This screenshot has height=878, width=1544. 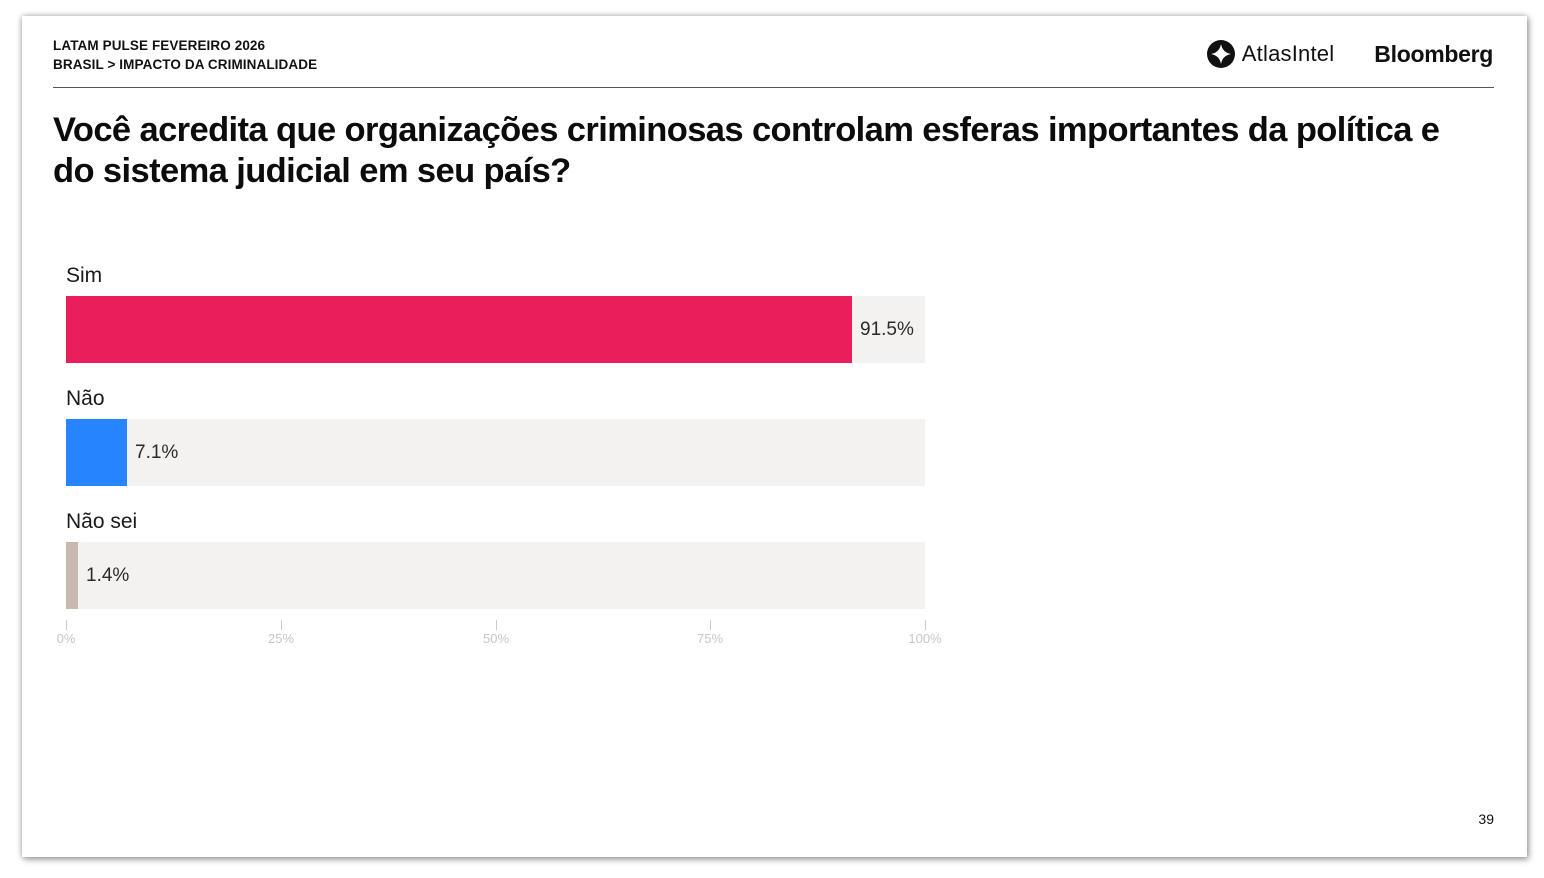 I want to click on logos: AtlasIntel Bloomberg, so click(x=1349, y=54).